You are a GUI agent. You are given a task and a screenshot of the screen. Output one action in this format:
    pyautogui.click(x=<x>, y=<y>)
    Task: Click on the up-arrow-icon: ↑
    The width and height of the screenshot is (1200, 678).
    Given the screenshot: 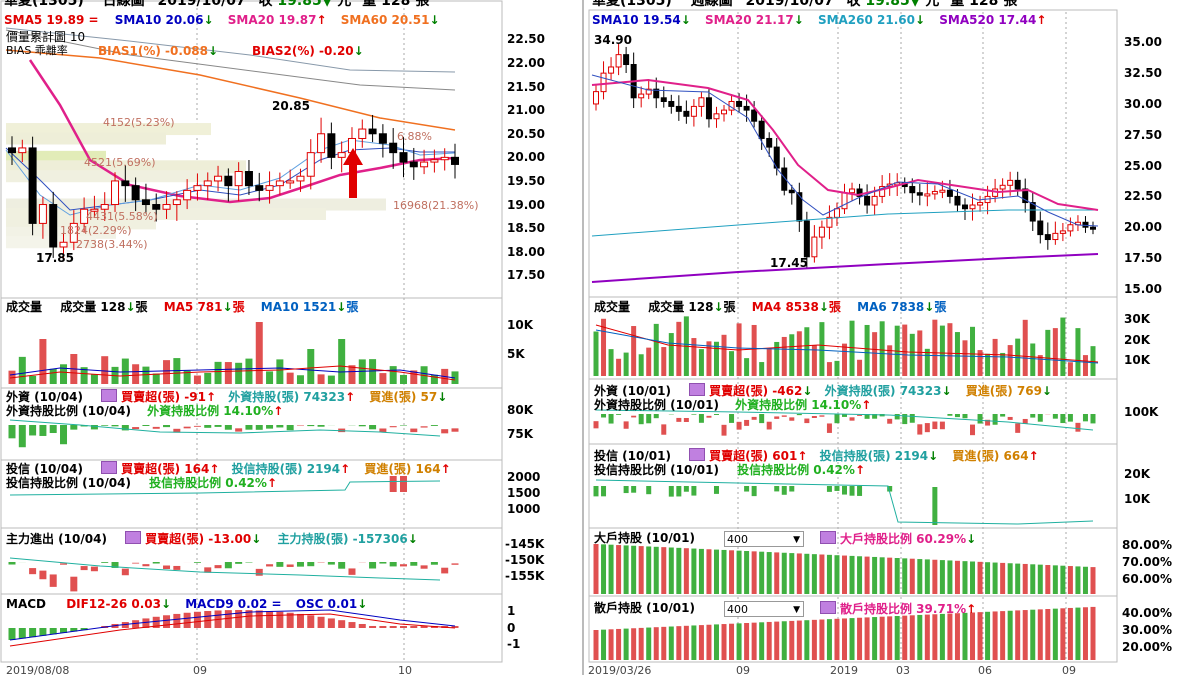 What is the action you would take?
    pyautogui.click(x=802, y=456)
    